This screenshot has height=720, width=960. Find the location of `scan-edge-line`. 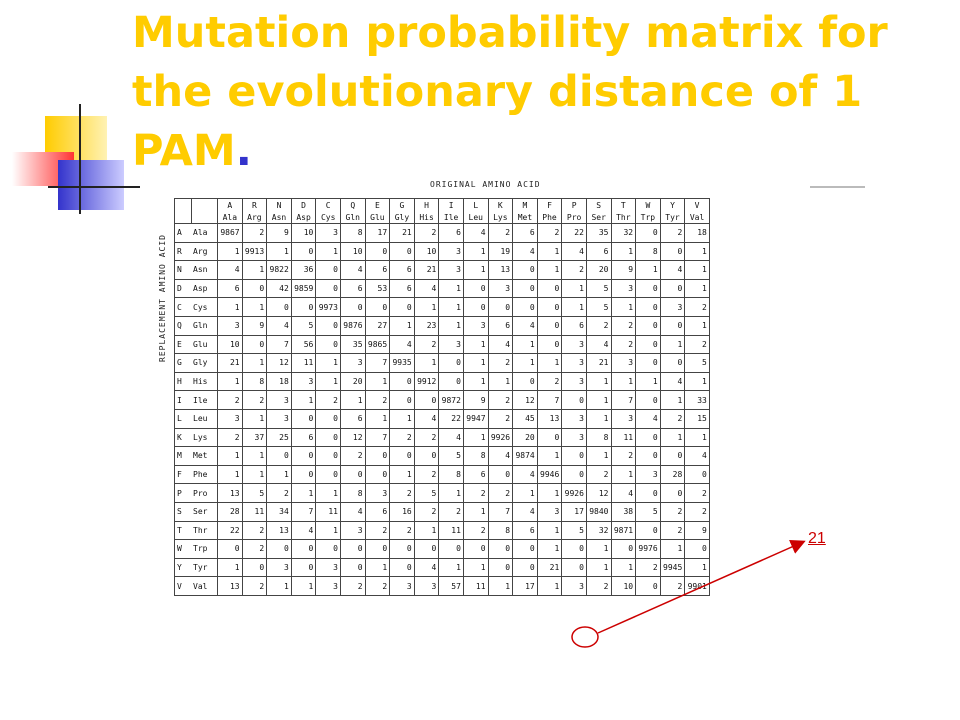

scan-edge-line is located at coordinates (837, 187).